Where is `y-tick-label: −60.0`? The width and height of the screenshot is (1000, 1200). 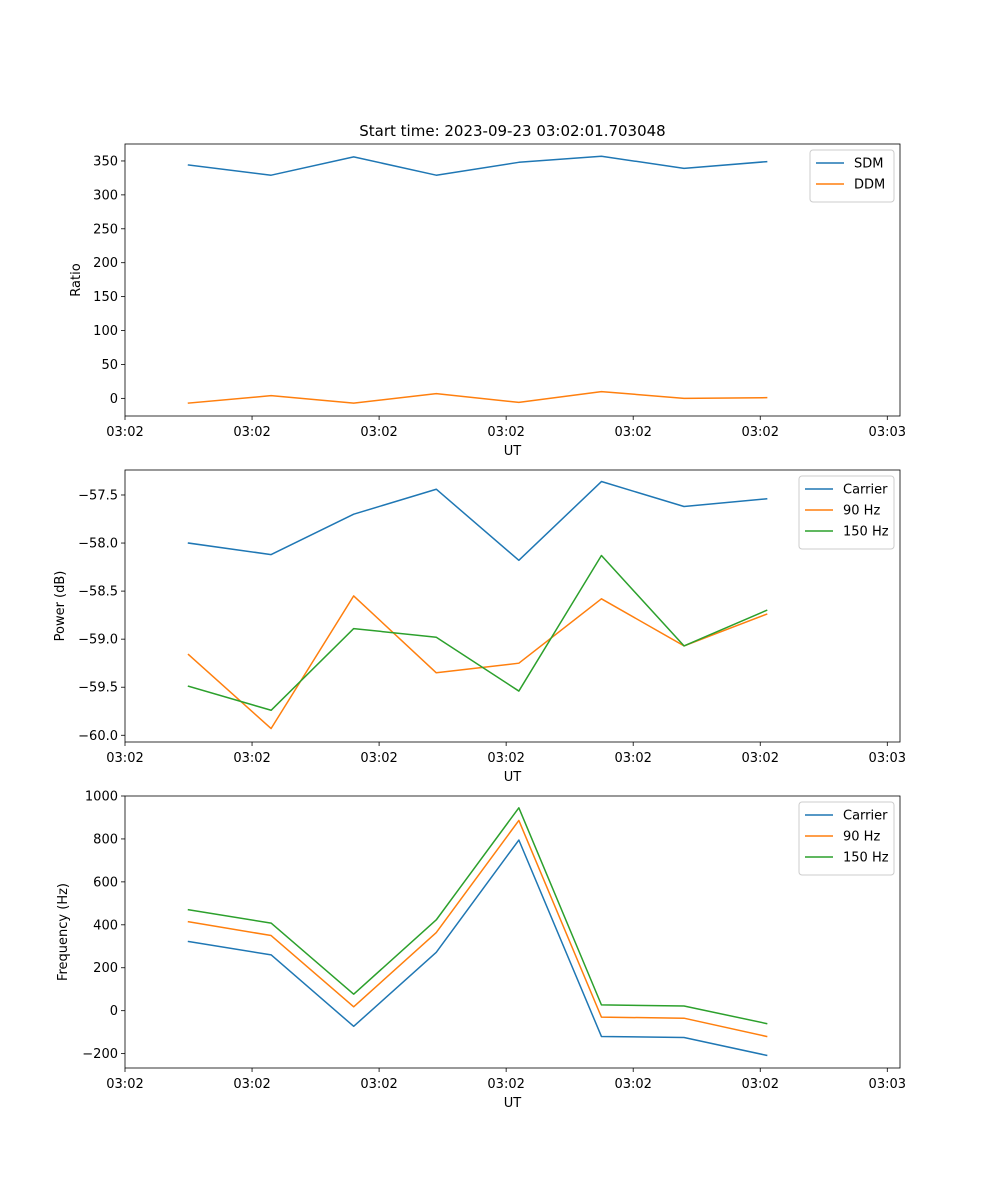
y-tick-label: −60.0 is located at coordinates (98, 736).